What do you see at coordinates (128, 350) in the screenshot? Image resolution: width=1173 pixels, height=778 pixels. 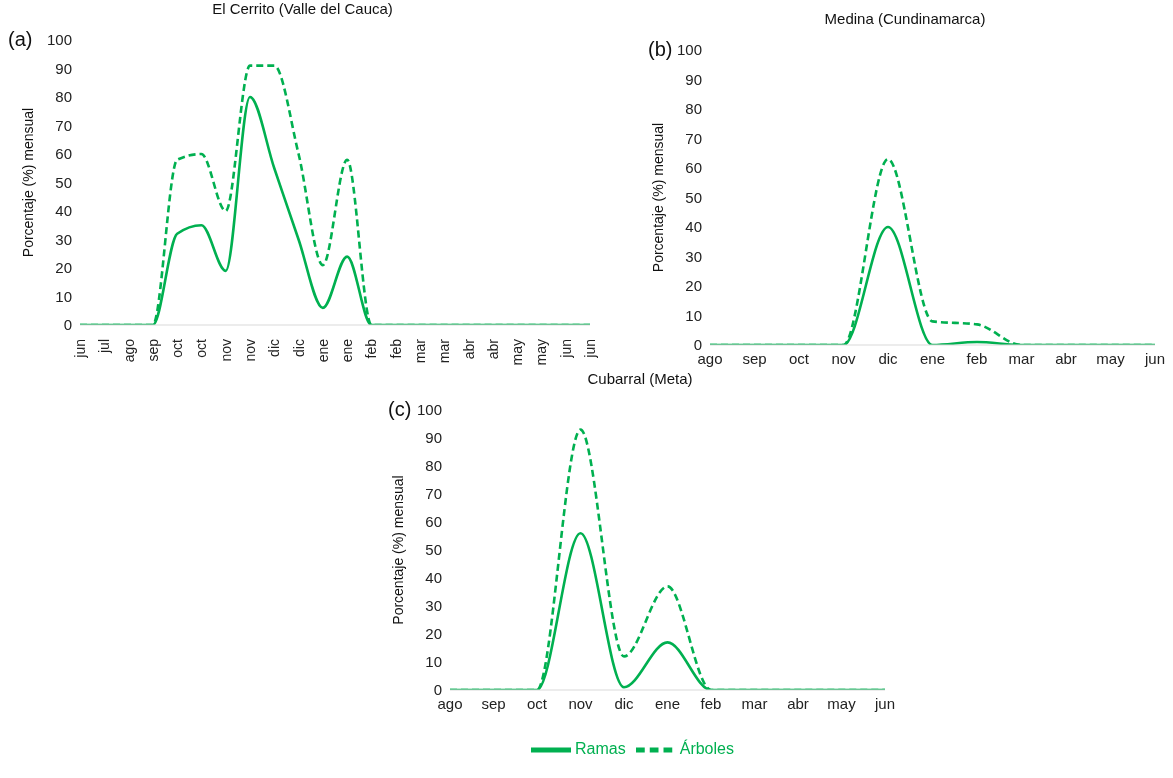 I see `x-tick-label: ago` at bounding box center [128, 350].